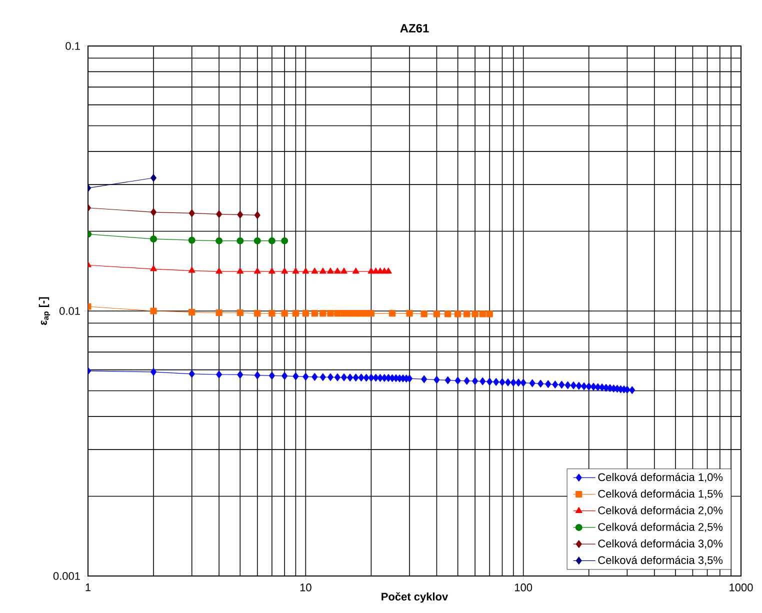 Image resolution: width=762 pixels, height=613 pixels. What do you see at coordinates (660, 477) in the screenshot?
I see `legend-label: Celková deformácia 1,0%` at bounding box center [660, 477].